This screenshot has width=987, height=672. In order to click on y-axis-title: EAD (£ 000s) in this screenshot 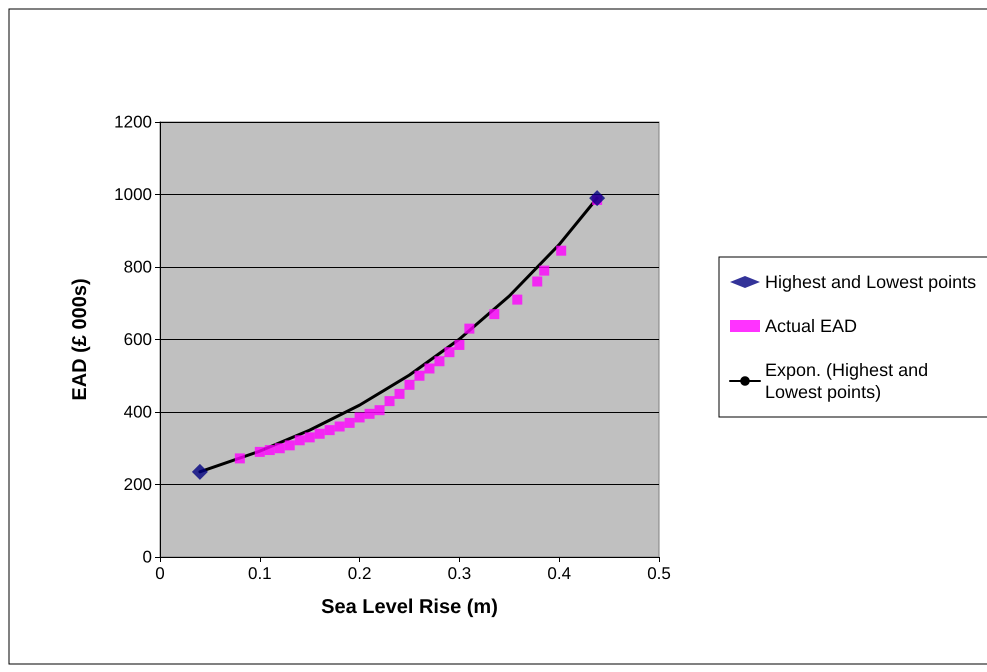, I will do `click(80, 339)`.